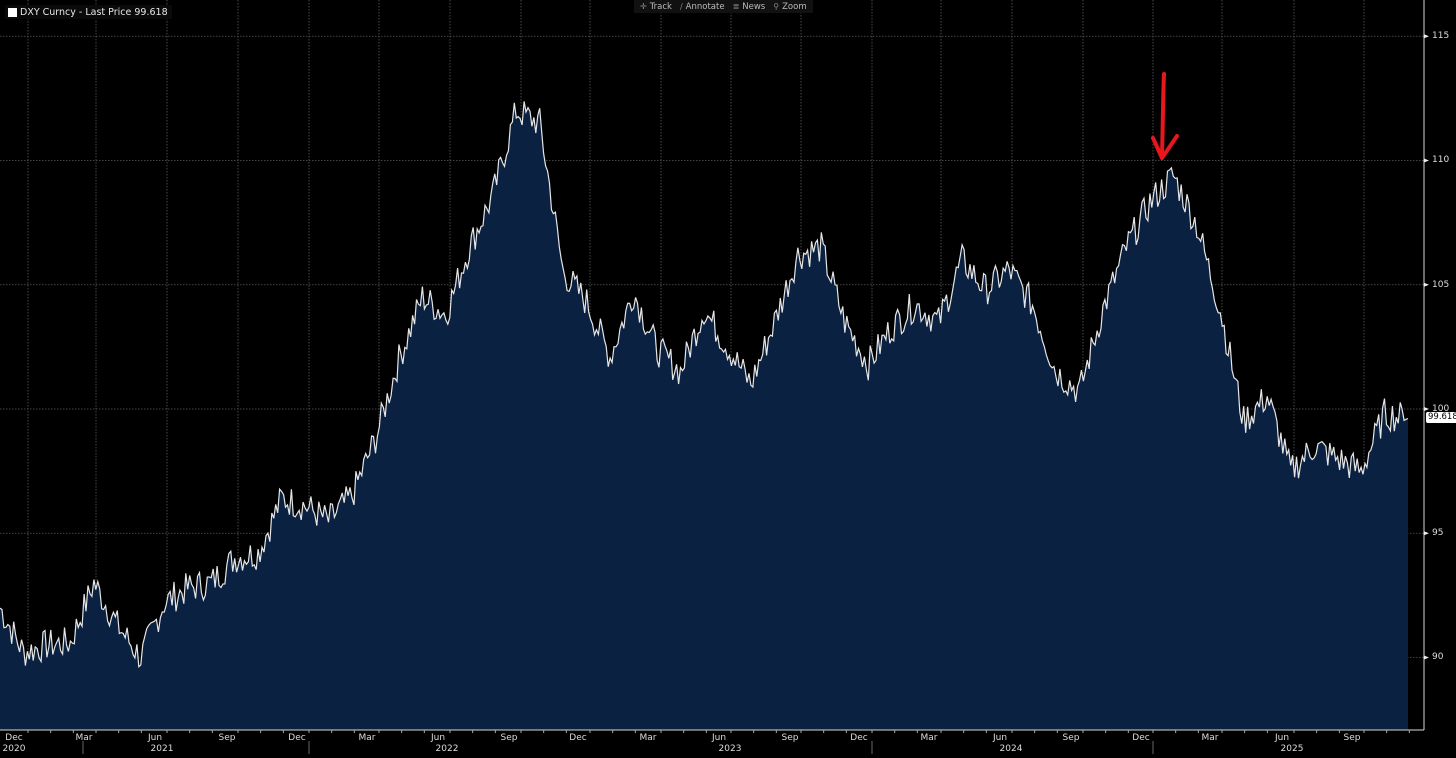  I want to click on x-ticks, so click(718, 742).